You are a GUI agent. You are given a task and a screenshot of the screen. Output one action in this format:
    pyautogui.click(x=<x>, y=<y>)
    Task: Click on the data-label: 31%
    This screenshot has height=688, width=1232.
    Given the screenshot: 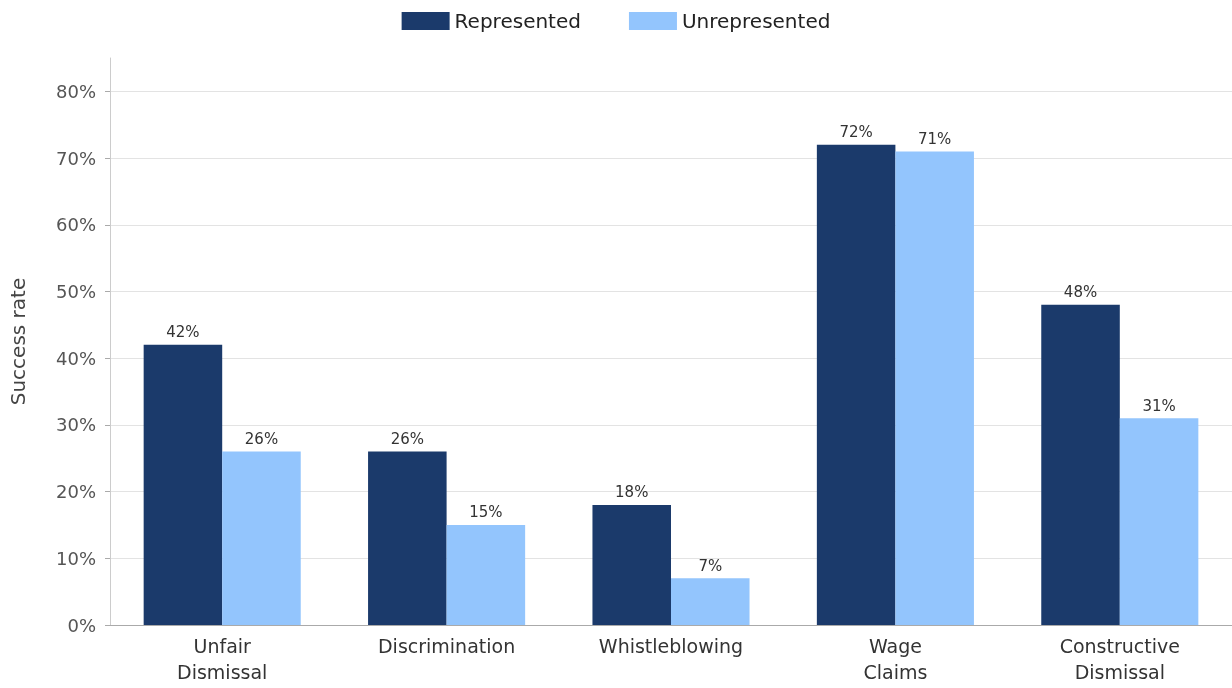 What is the action you would take?
    pyautogui.click(x=1159, y=405)
    